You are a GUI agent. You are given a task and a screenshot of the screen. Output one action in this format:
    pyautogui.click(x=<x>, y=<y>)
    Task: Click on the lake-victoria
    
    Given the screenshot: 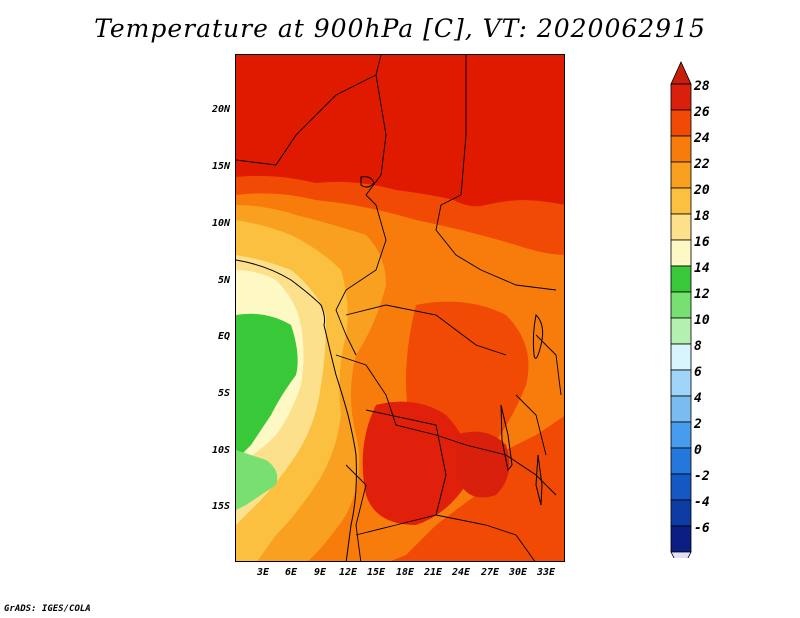 What is the action you would take?
    pyautogui.click(x=538, y=336)
    